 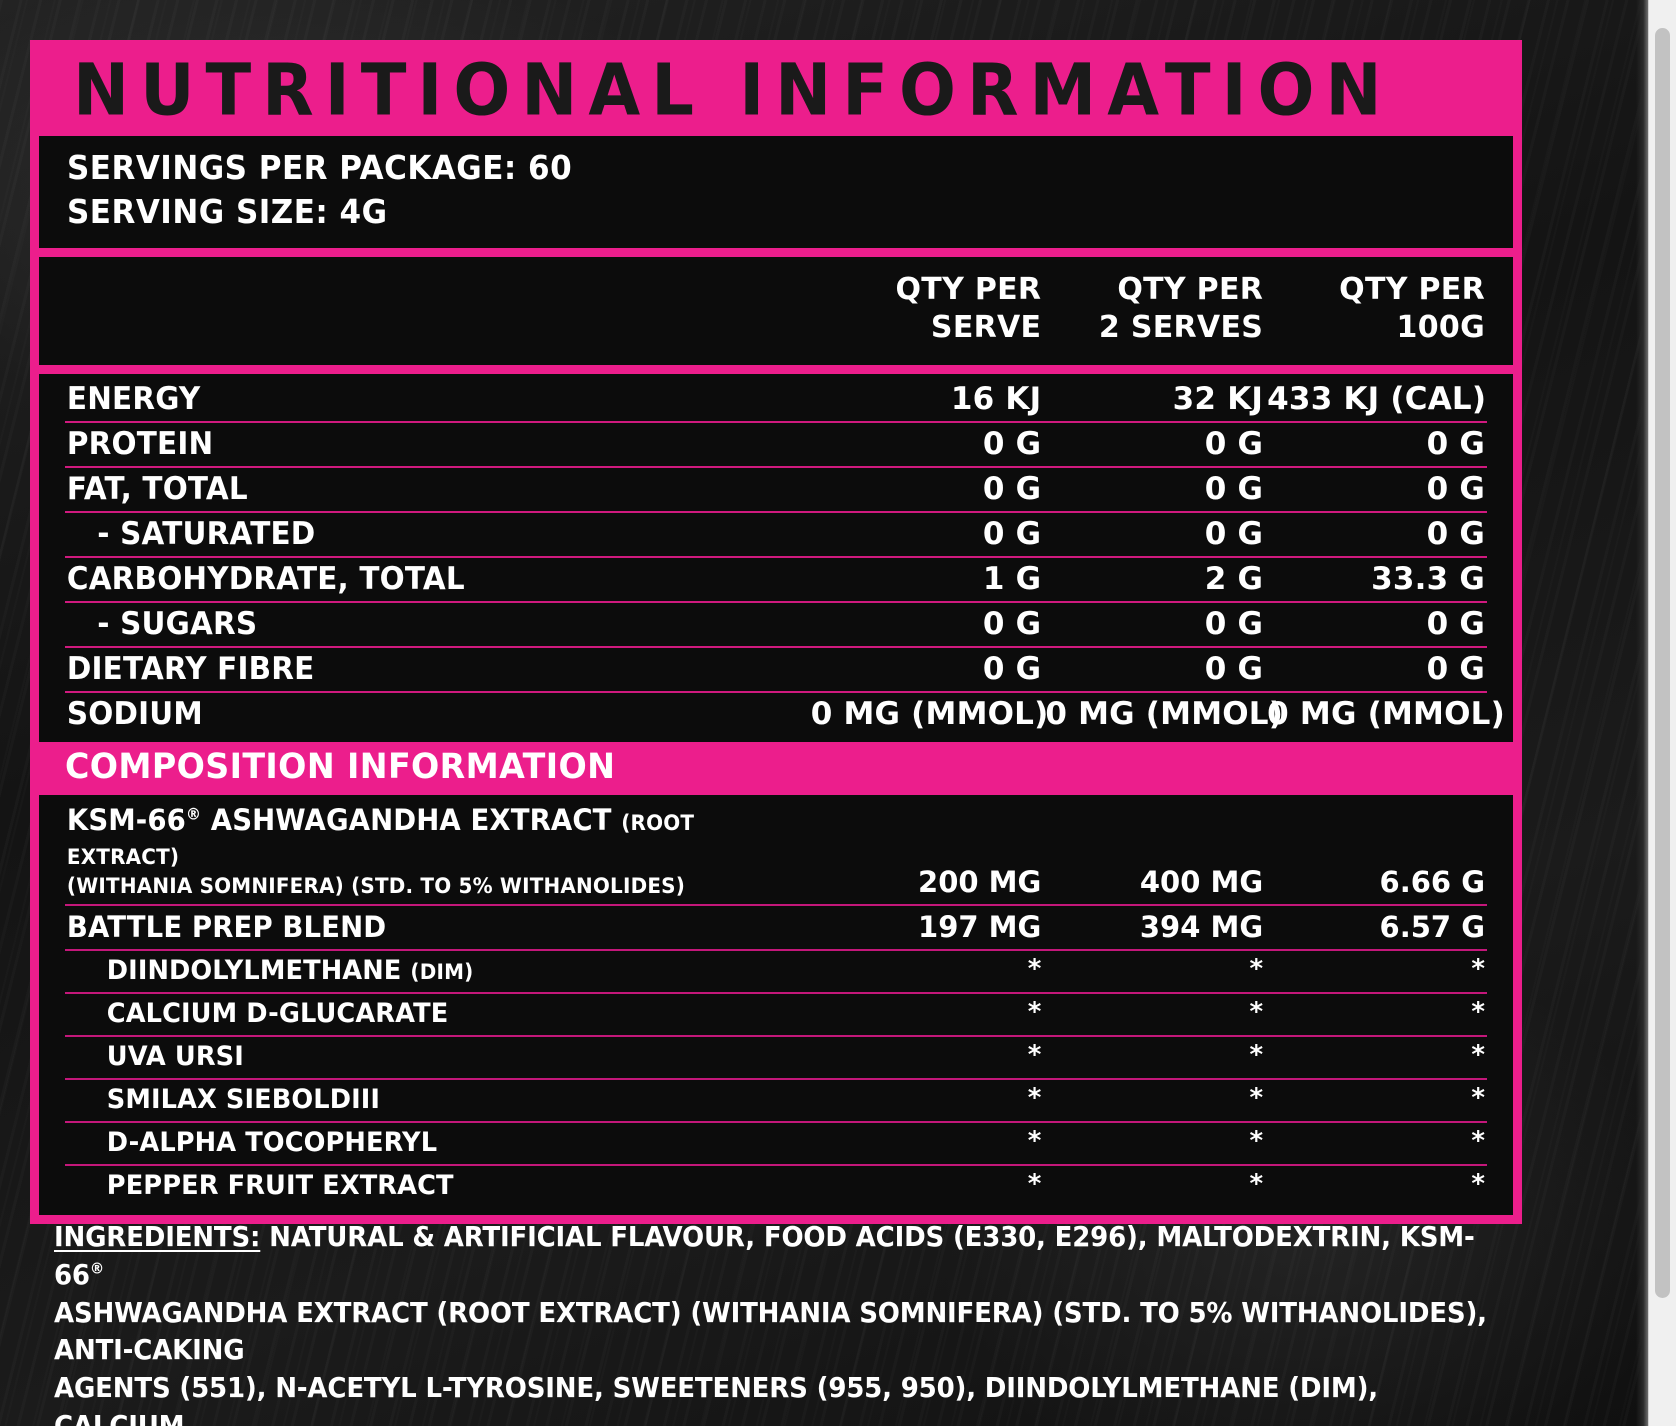 I want to click on col-header-serve-line2: SERVE, so click(x=986, y=327).